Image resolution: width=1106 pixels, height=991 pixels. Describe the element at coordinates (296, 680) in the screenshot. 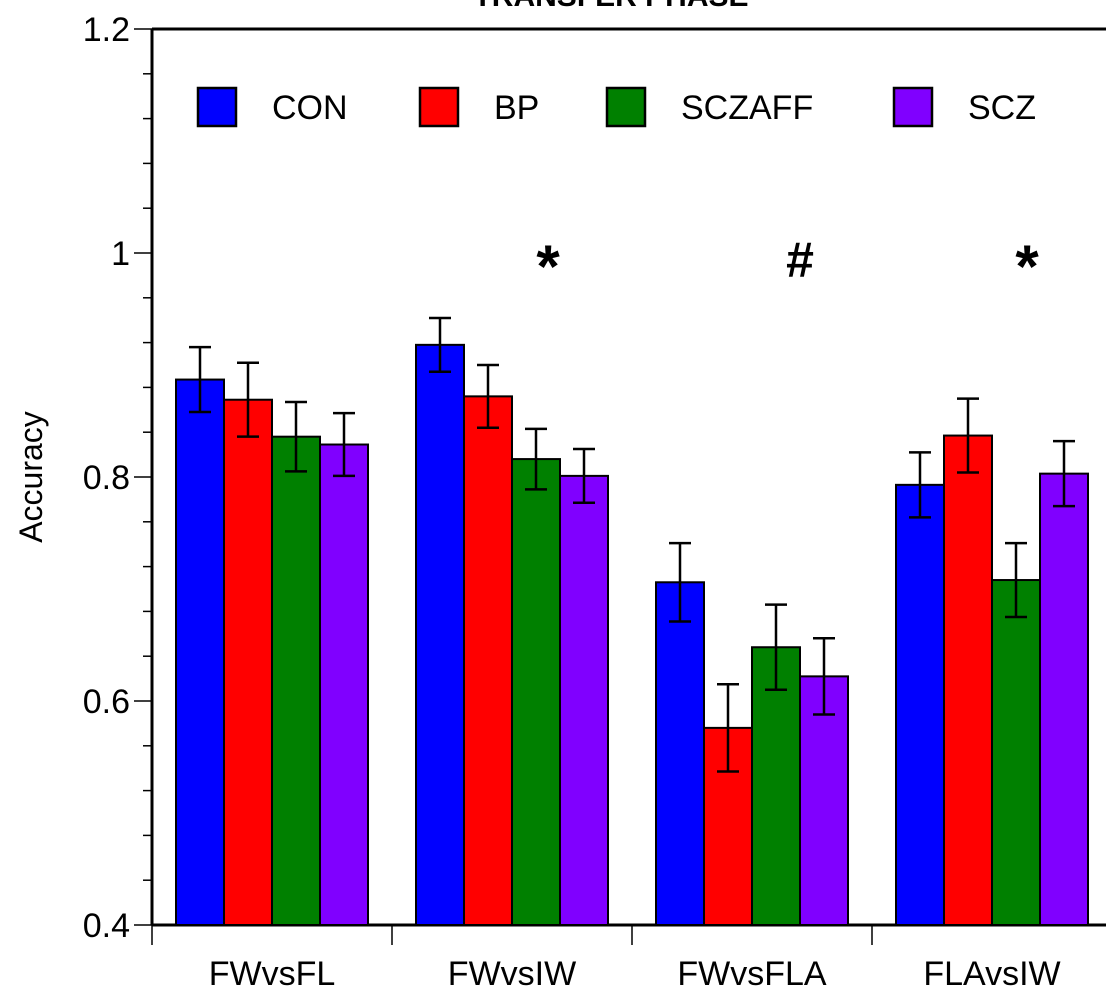

I see `bar-sczaff-fwvsfl` at that location.